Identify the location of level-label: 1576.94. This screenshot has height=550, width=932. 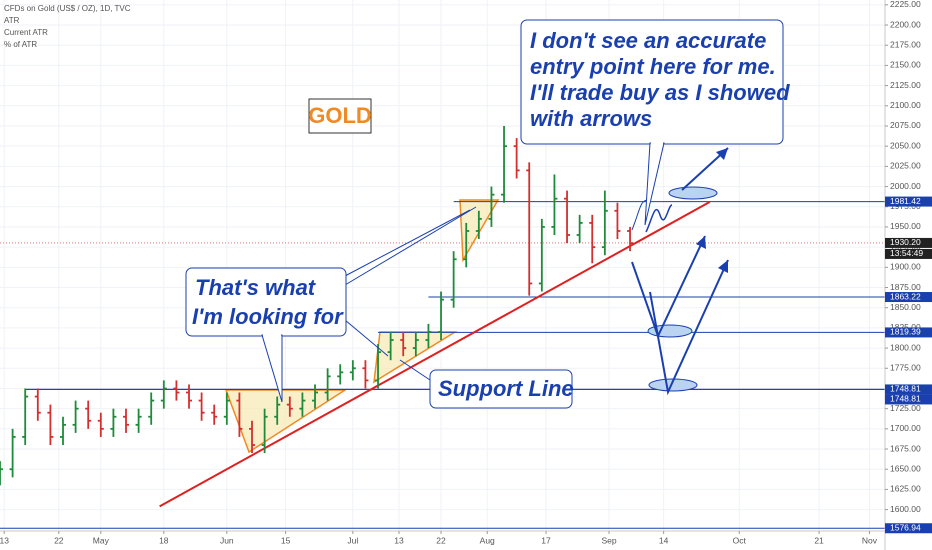
(905, 527).